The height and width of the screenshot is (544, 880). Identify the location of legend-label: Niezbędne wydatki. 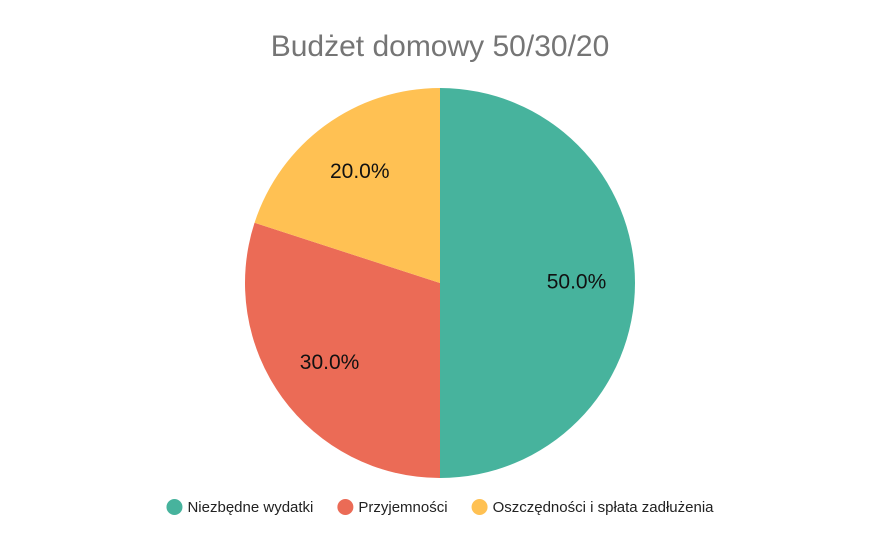
(250, 507).